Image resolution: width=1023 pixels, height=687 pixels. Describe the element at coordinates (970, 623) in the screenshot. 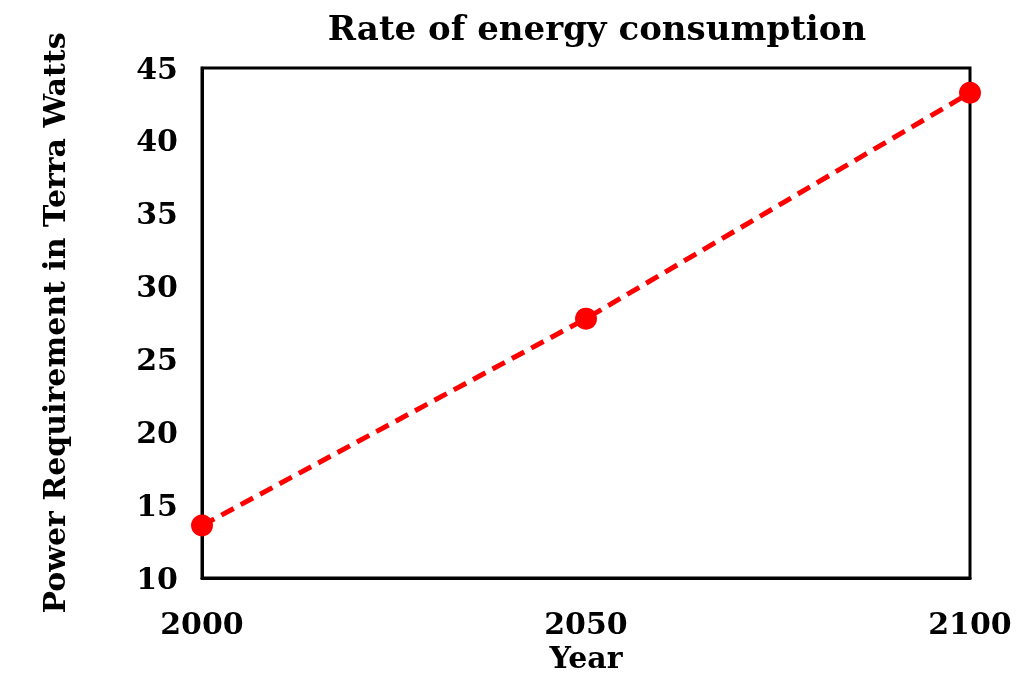

I see `x-tick-label: 2100` at that location.